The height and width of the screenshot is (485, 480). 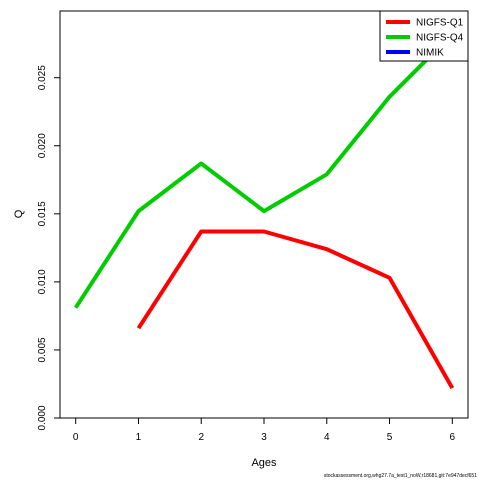 I want to click on legend: NIGFS-Q1 NIGFS-Q4 NIMIK, so click(x=424, y=36).